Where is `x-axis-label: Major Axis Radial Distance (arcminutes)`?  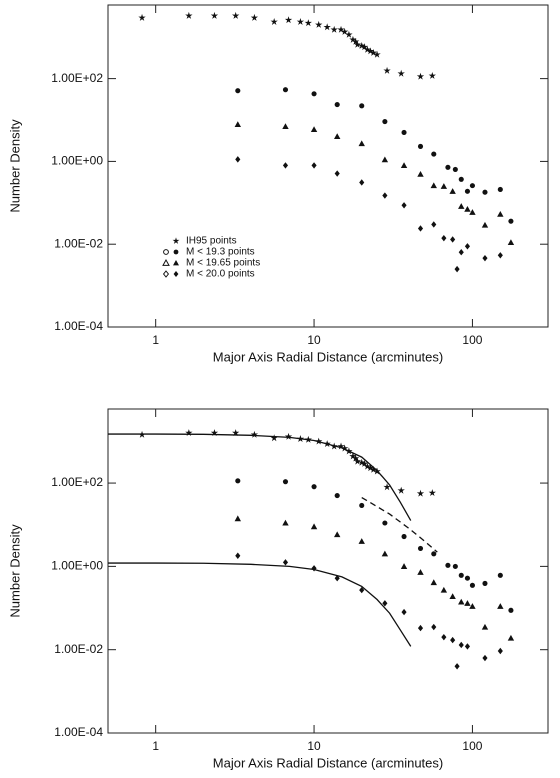
x-axis-label: Major Axis Radial Distance (arcminutes) is located at coordinates (328, 356).